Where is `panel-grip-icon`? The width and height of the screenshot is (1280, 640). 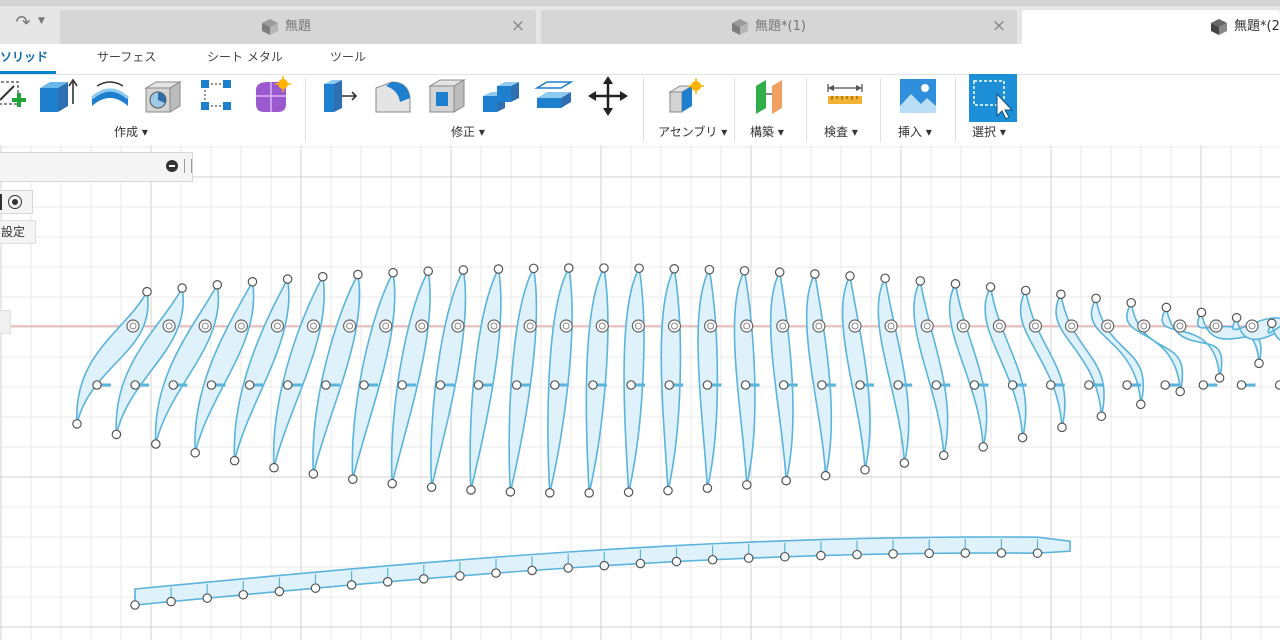 panel-grip-icon is located at coordinates (188, 166).